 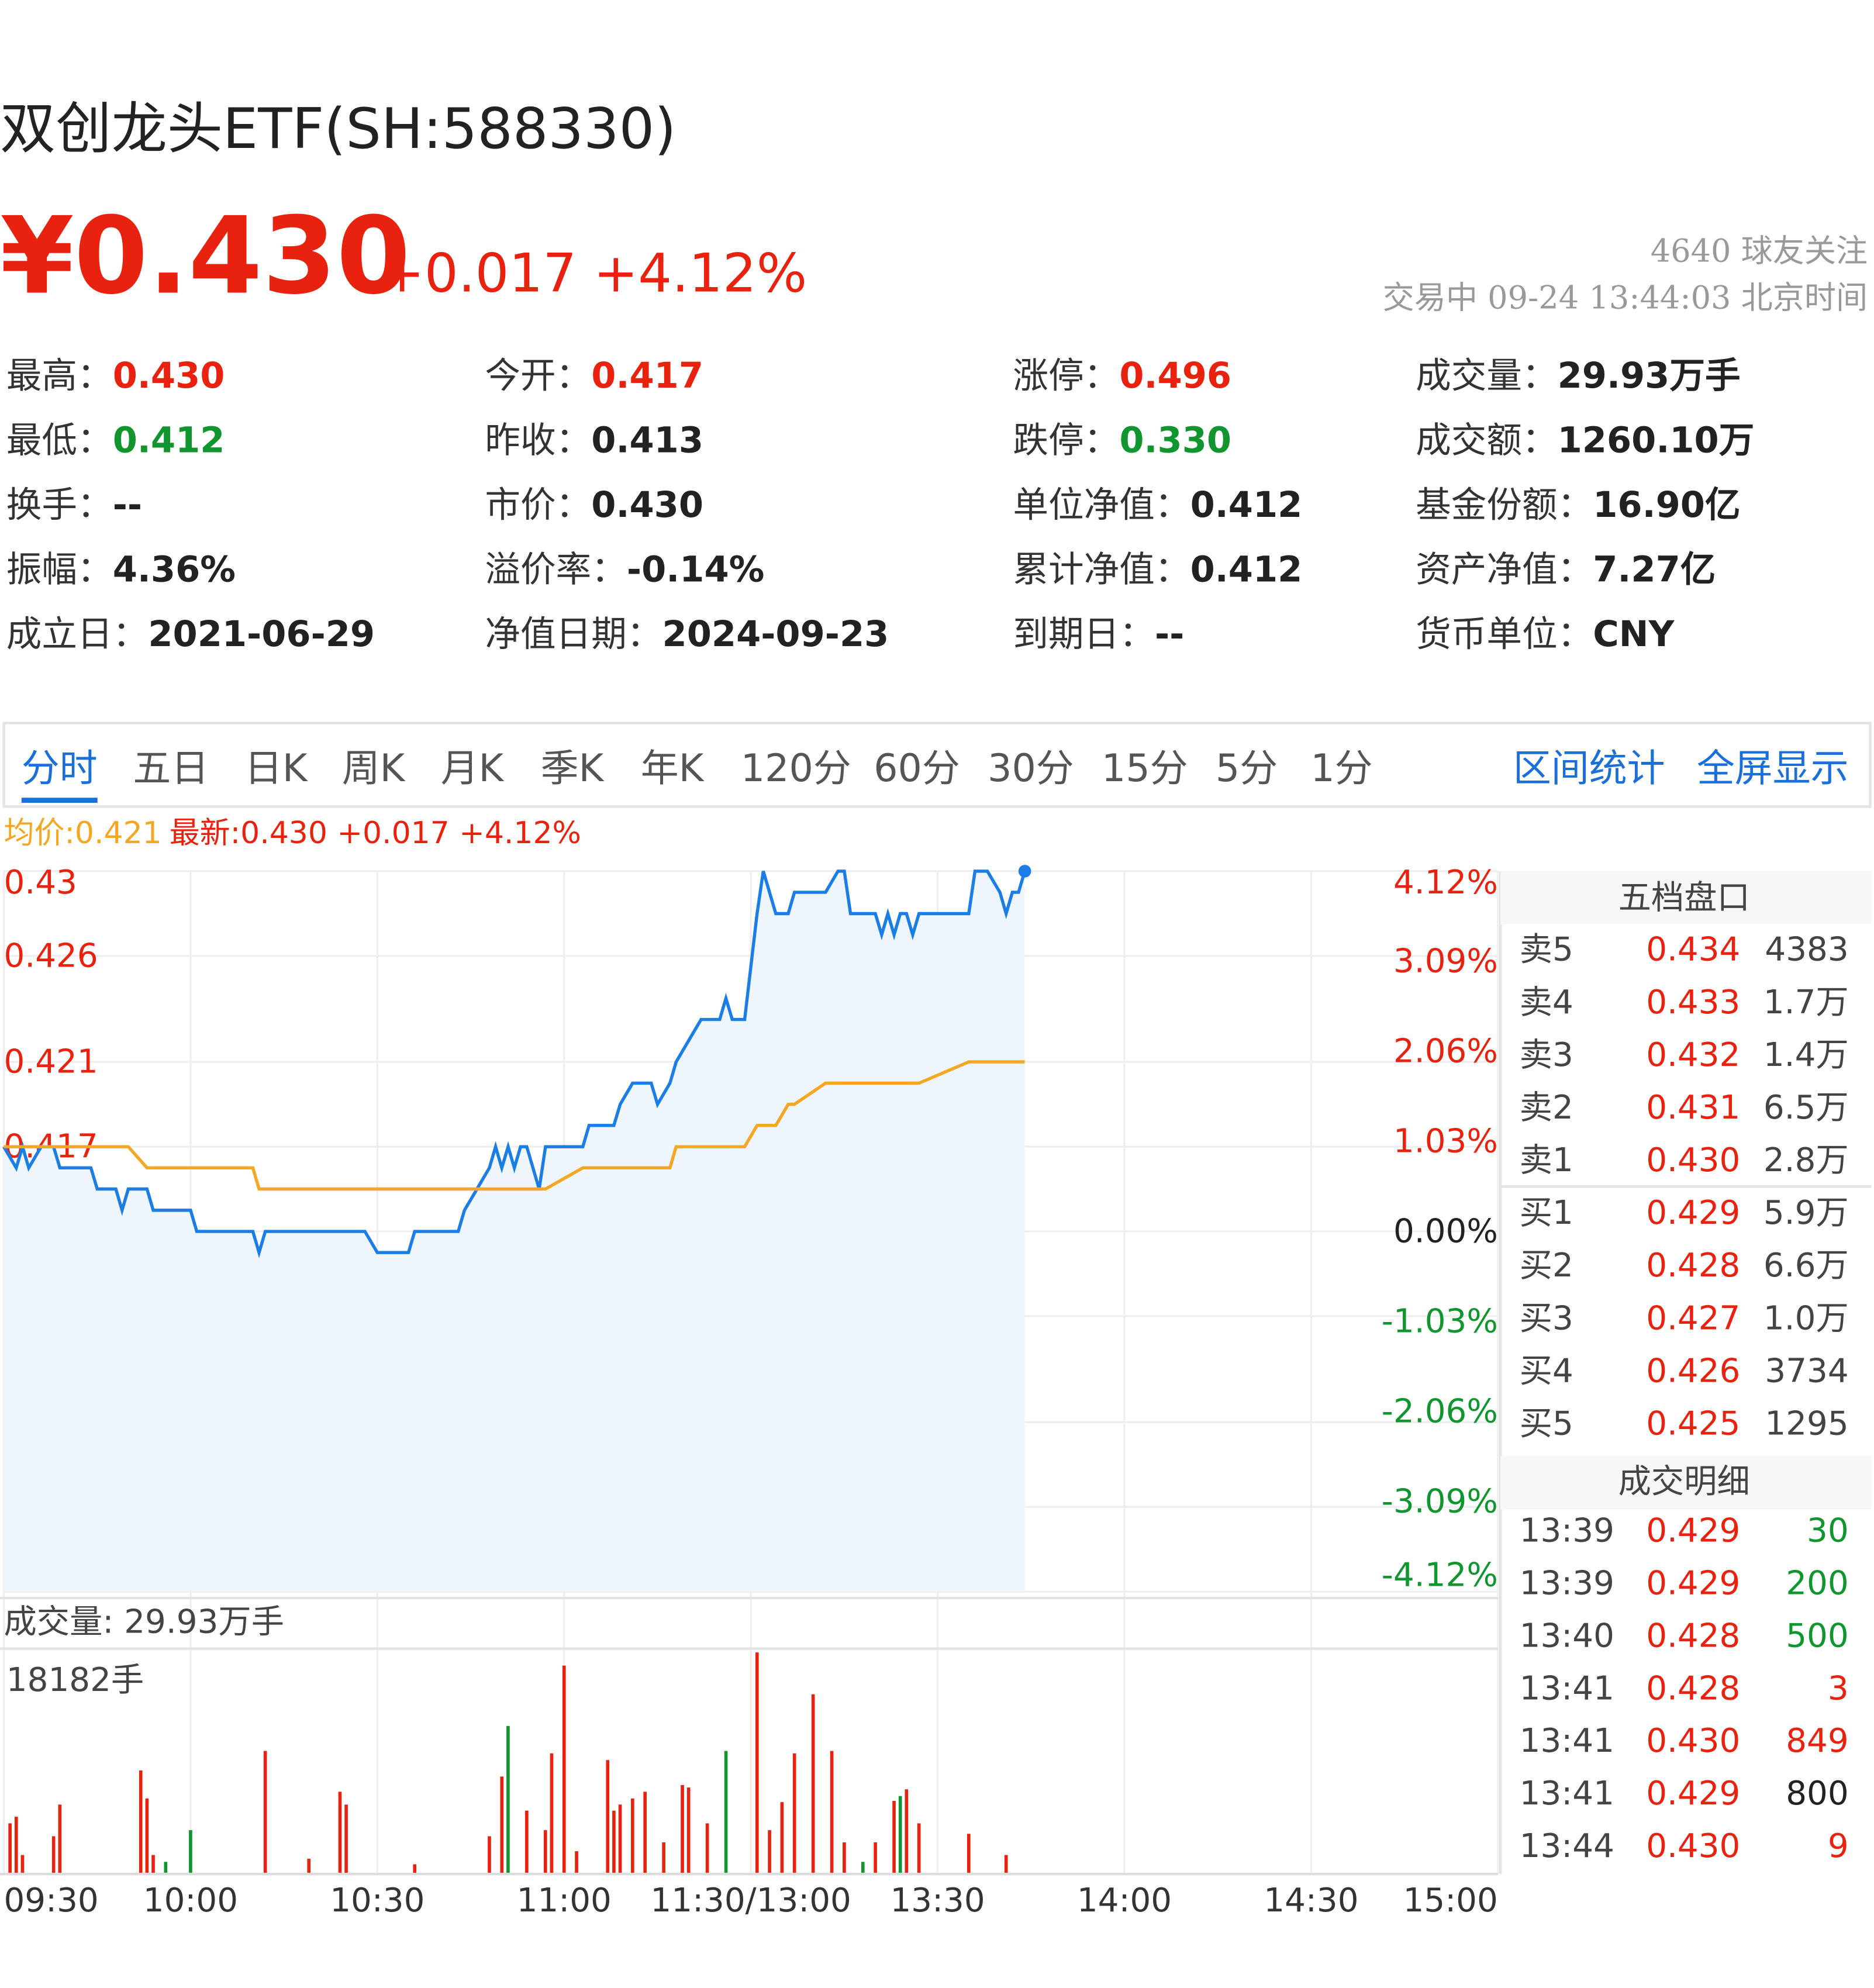 What do you see at coordinates (1247, 769) in the screenshot?
I see `tab: 5分` at bounding box center [1247, 769].